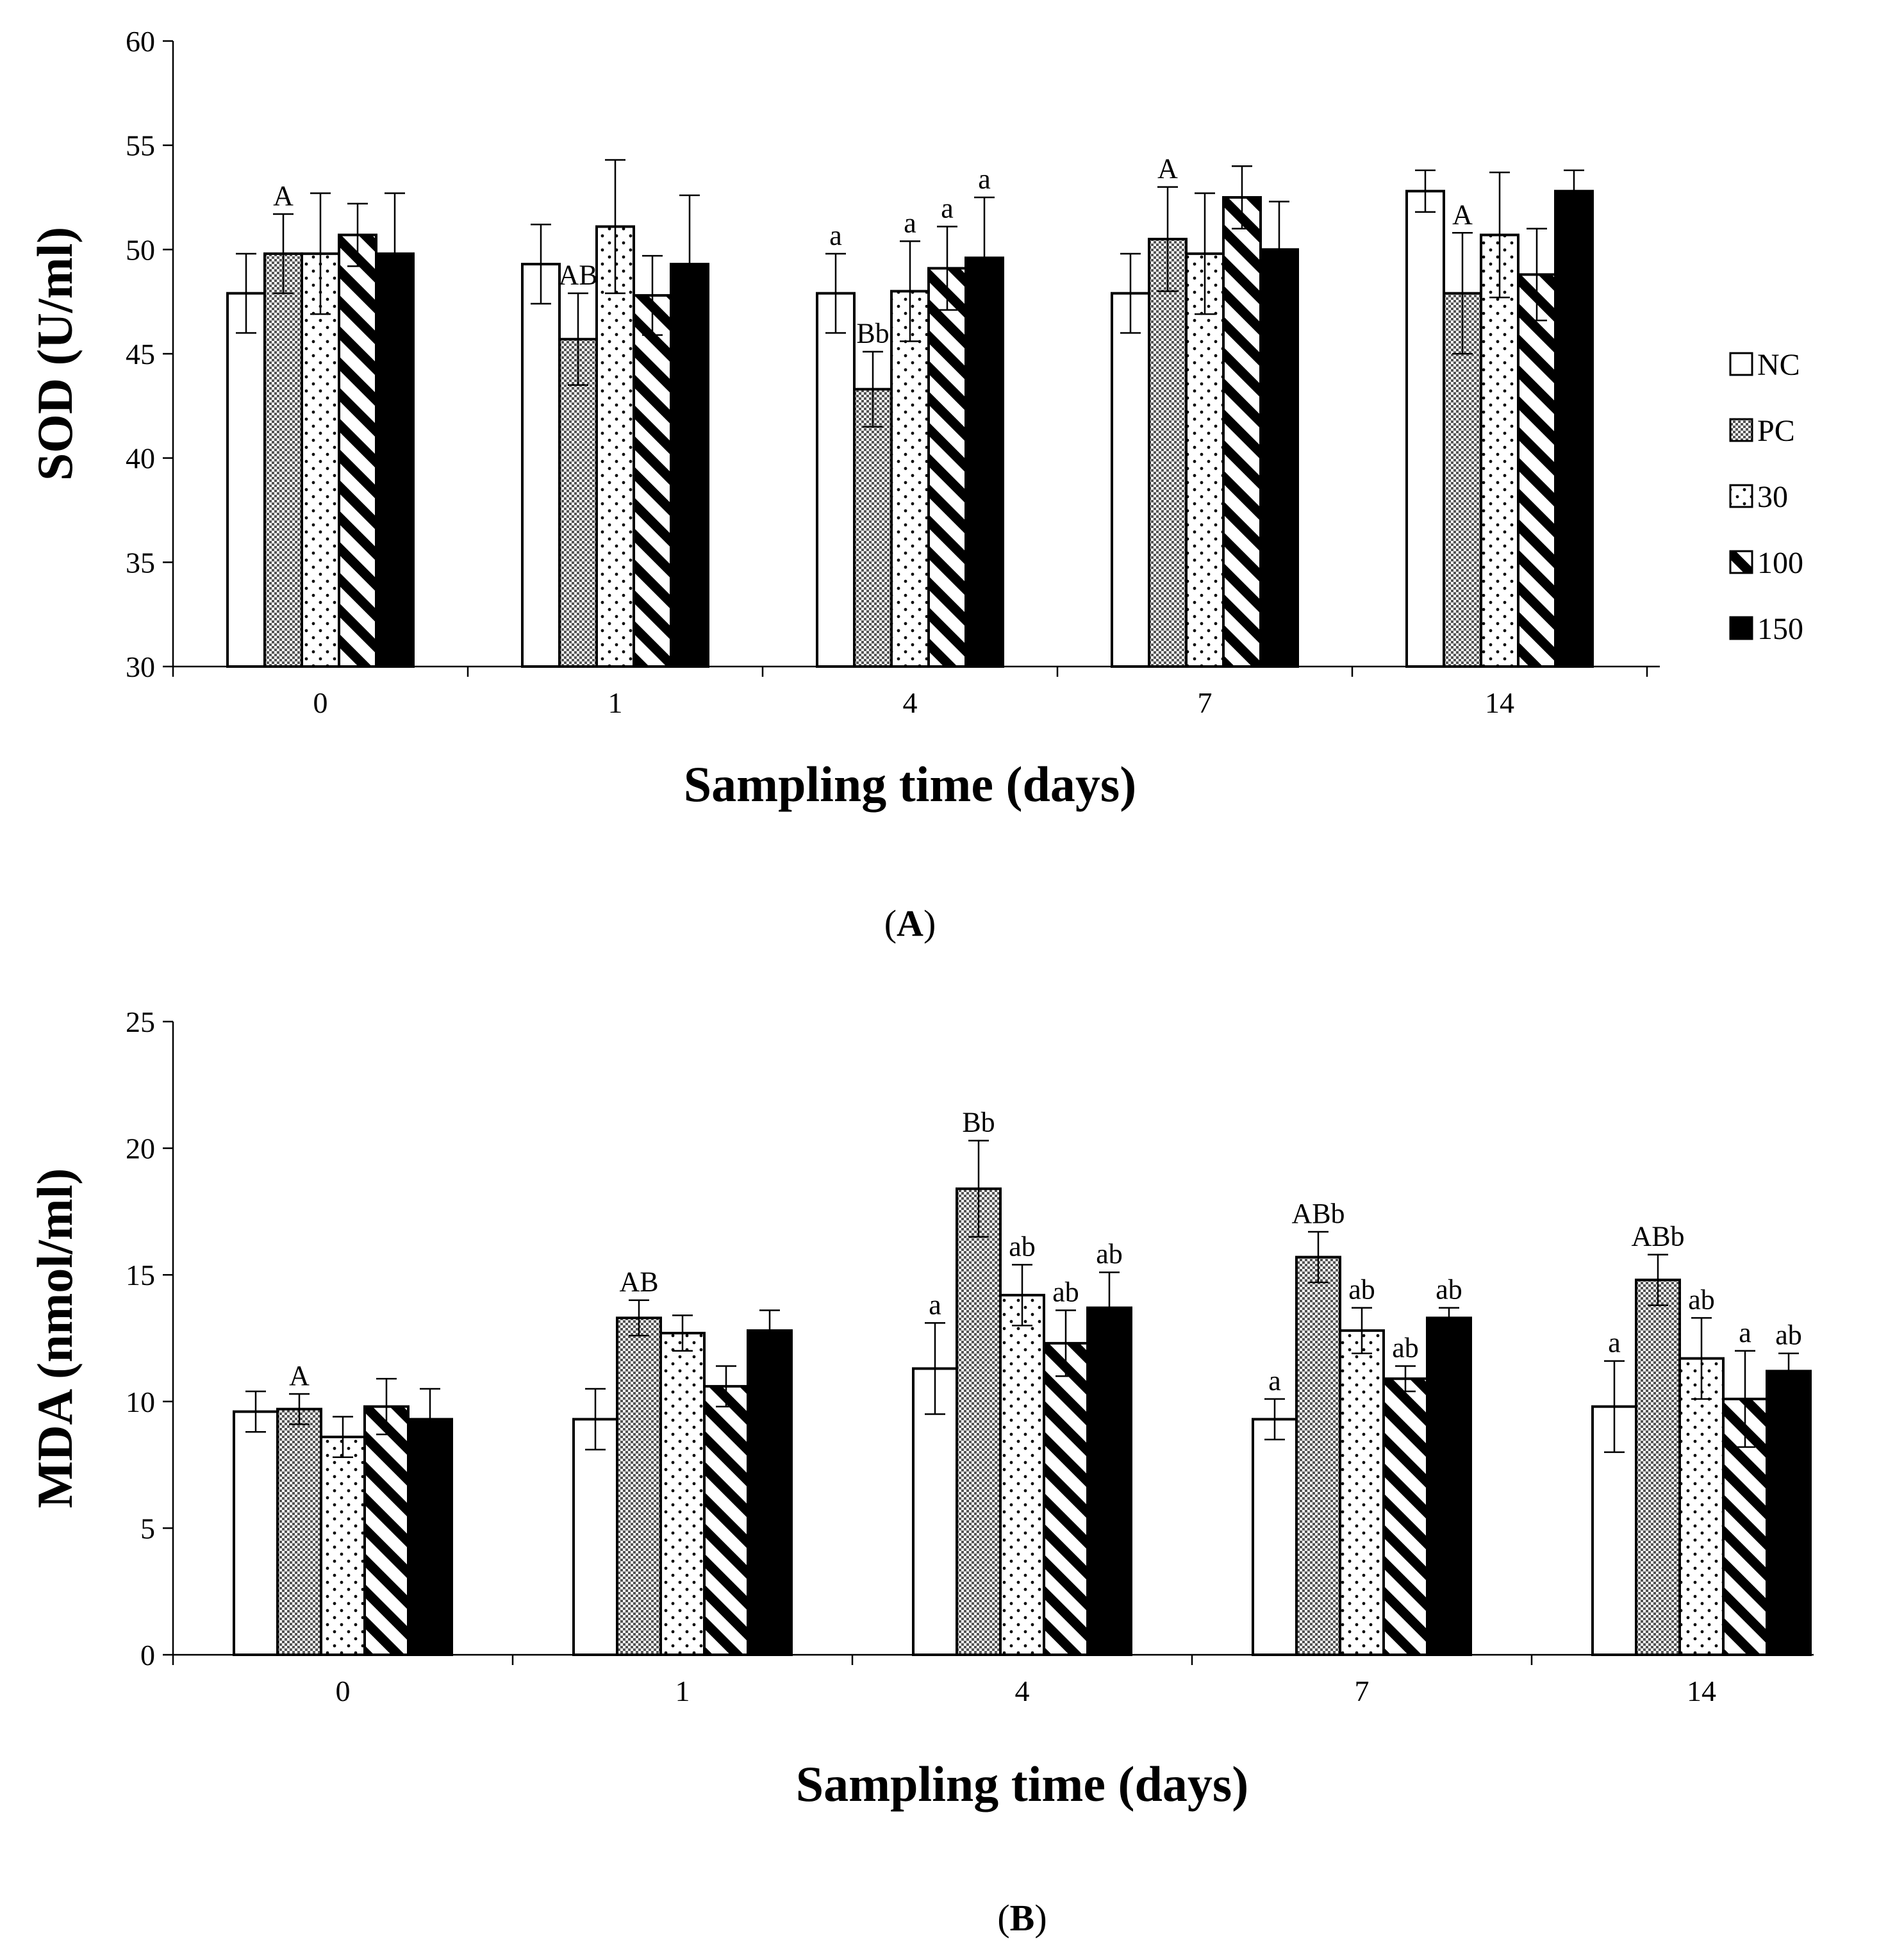 The image size is (1904, 1956). I want to click on sod-y-tick-label: 40, so click(140, 458).